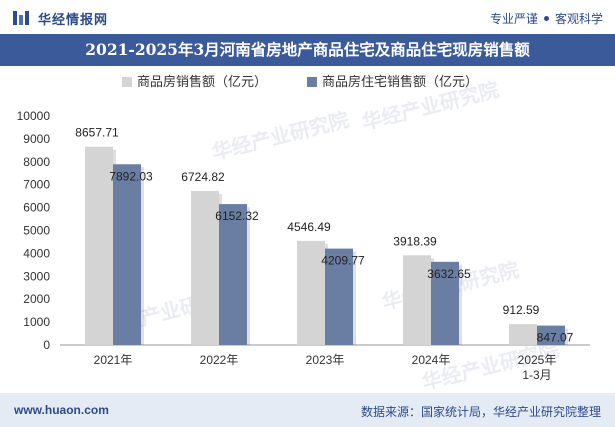 The image size is (615, 427). What do you see at coordinates (36, 231) in the screenshot?
I see `y-tick-label: 5000` at bounding box center [36, 231].